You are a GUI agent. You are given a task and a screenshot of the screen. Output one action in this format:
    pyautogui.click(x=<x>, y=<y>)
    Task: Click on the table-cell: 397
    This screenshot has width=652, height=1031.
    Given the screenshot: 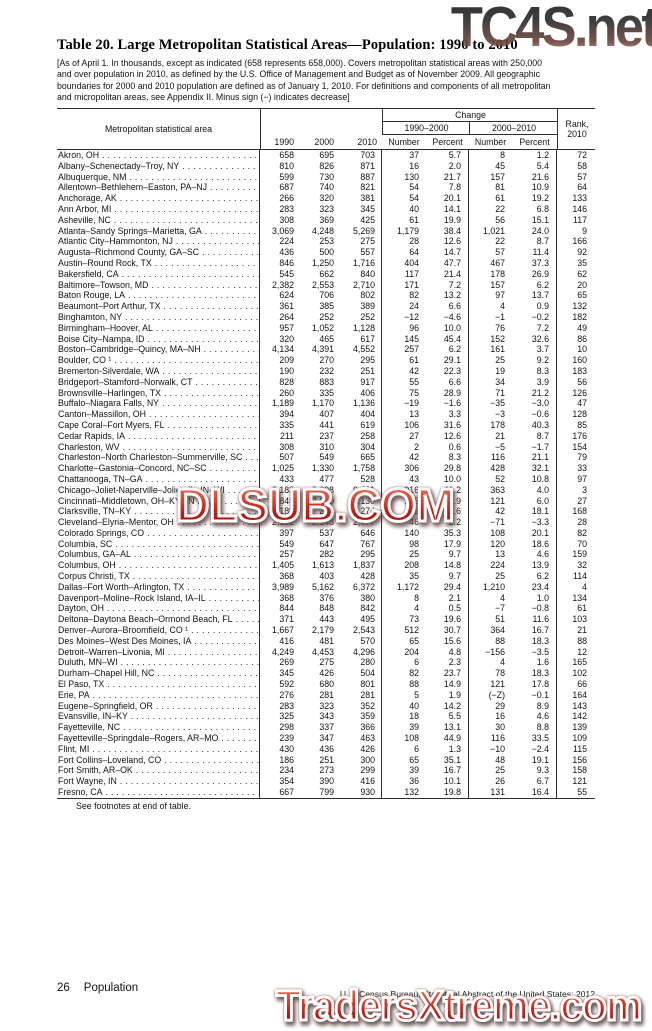 What is the action you would take?
    pyautogui.click(x=286, y=532)
    